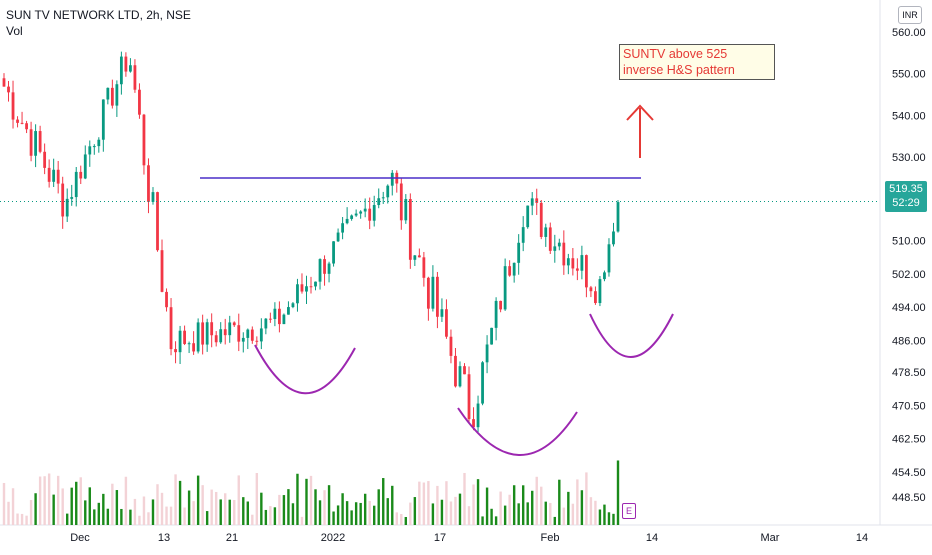  I want to click on price-tick-label: 530.00, so click(909, 158).